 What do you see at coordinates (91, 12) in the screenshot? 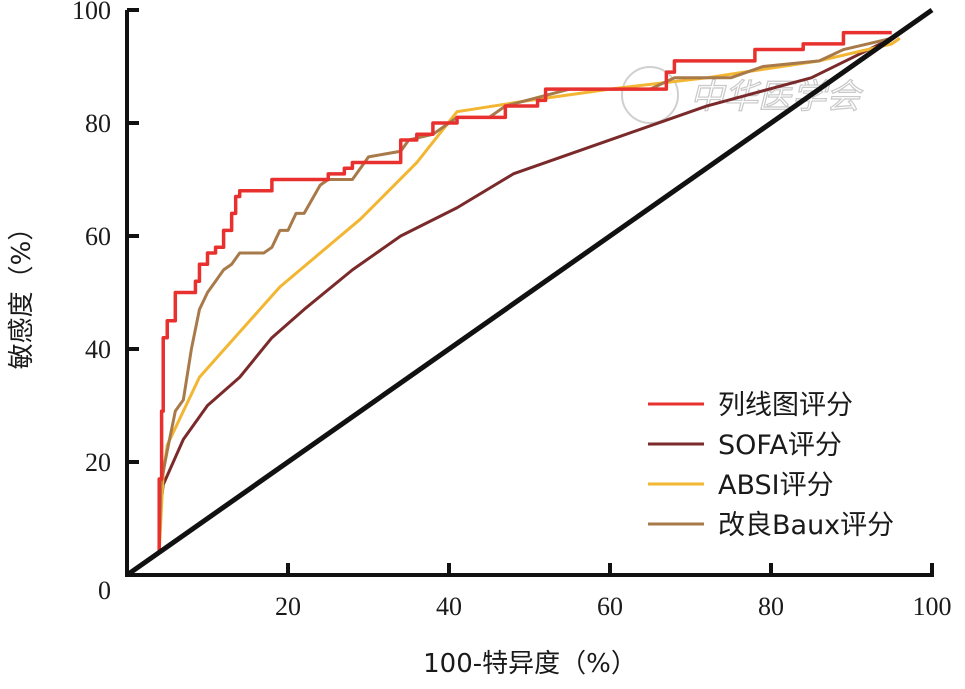
I see `y-tick-label: 100` at bounding box center [91, 12].